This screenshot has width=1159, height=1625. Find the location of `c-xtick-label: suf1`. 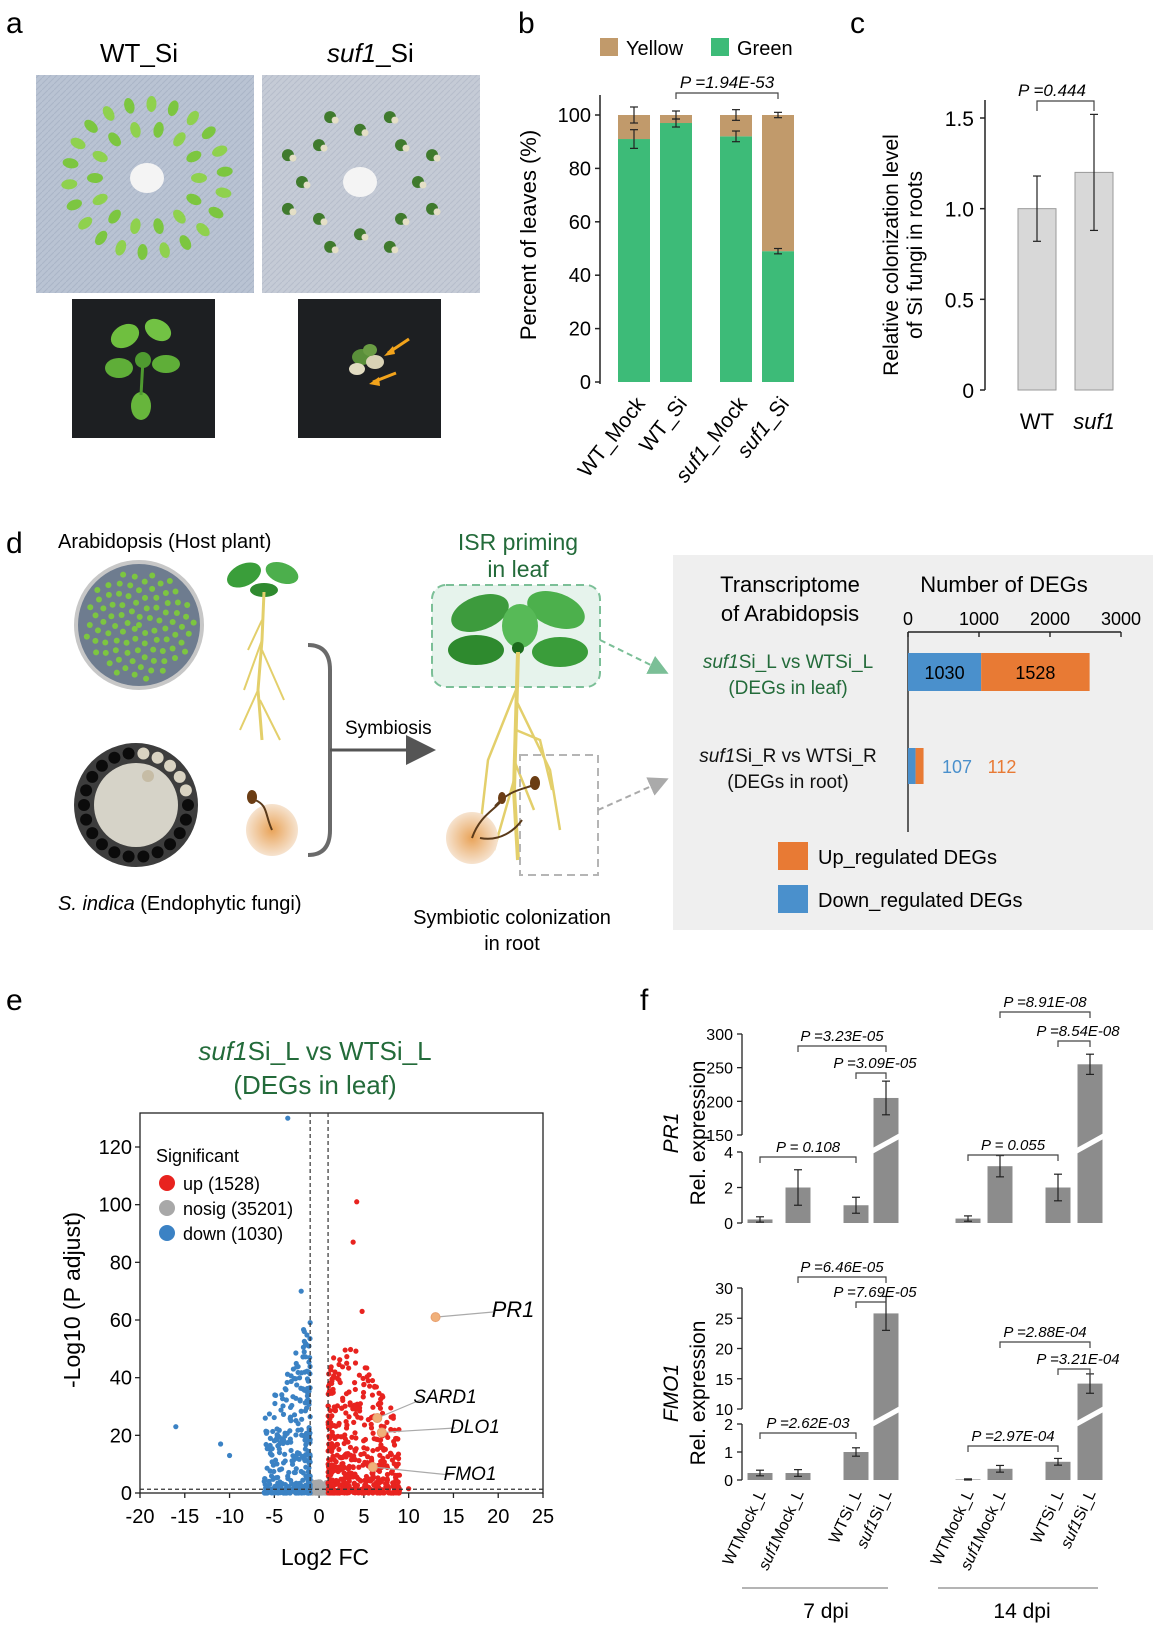

c-xtick-label: suf1 is located at coordinates (1094, 421).